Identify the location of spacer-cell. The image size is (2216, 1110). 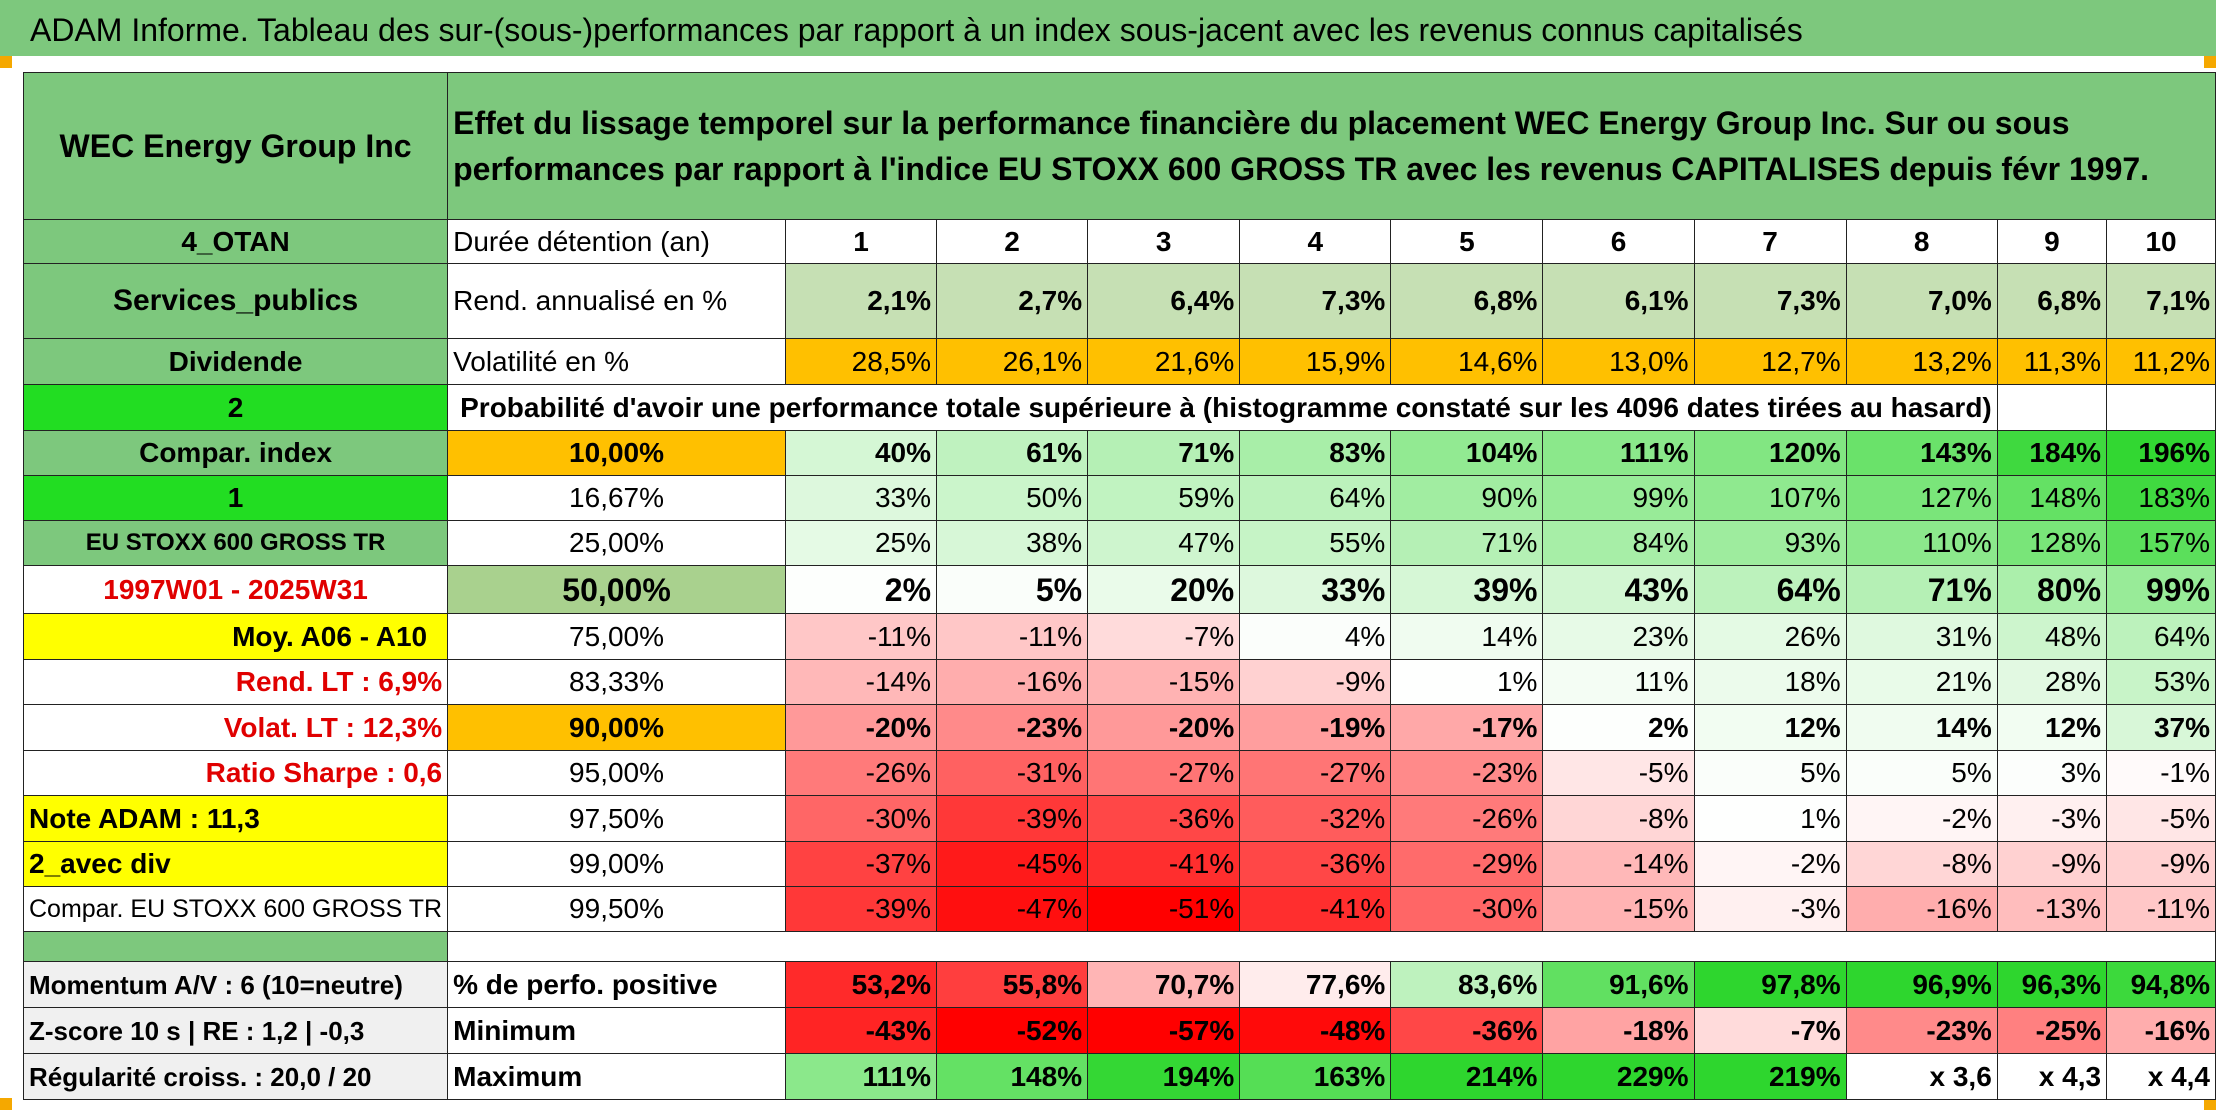
(1331, 946).